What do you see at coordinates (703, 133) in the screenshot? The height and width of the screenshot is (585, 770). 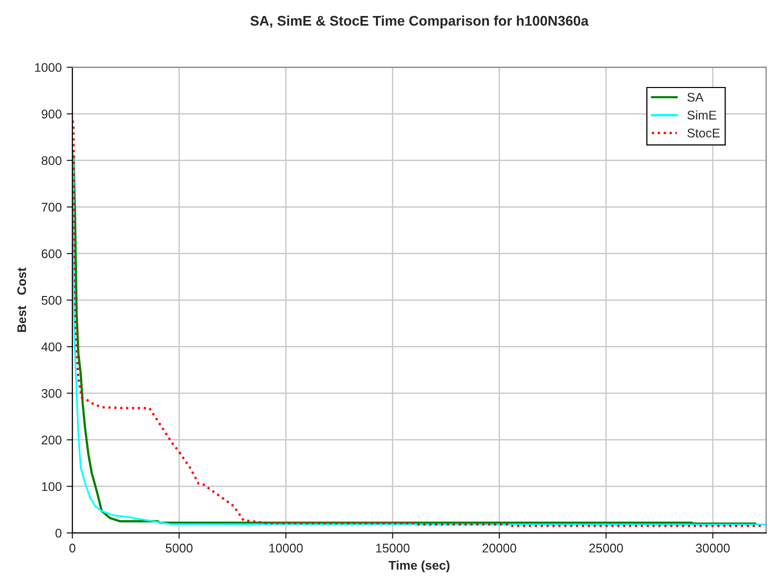 I see `legend-label: StocE` at bounding box center [703, 133].